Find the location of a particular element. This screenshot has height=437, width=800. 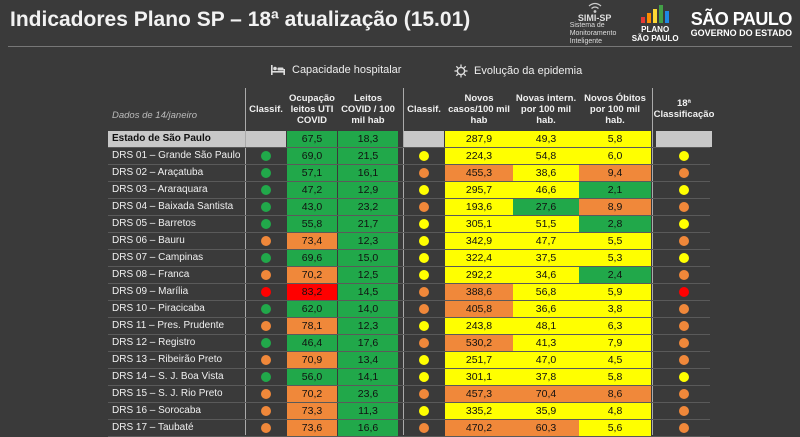

new-hospitalizations-cell: 60,3 is located at coordinates (546, 428).